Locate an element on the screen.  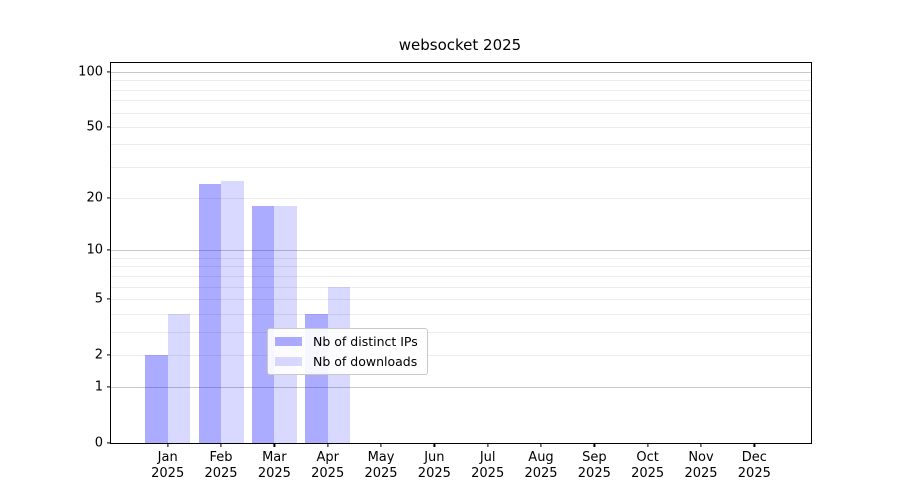
bar-ips-feb is located at coordinates (210, 313).